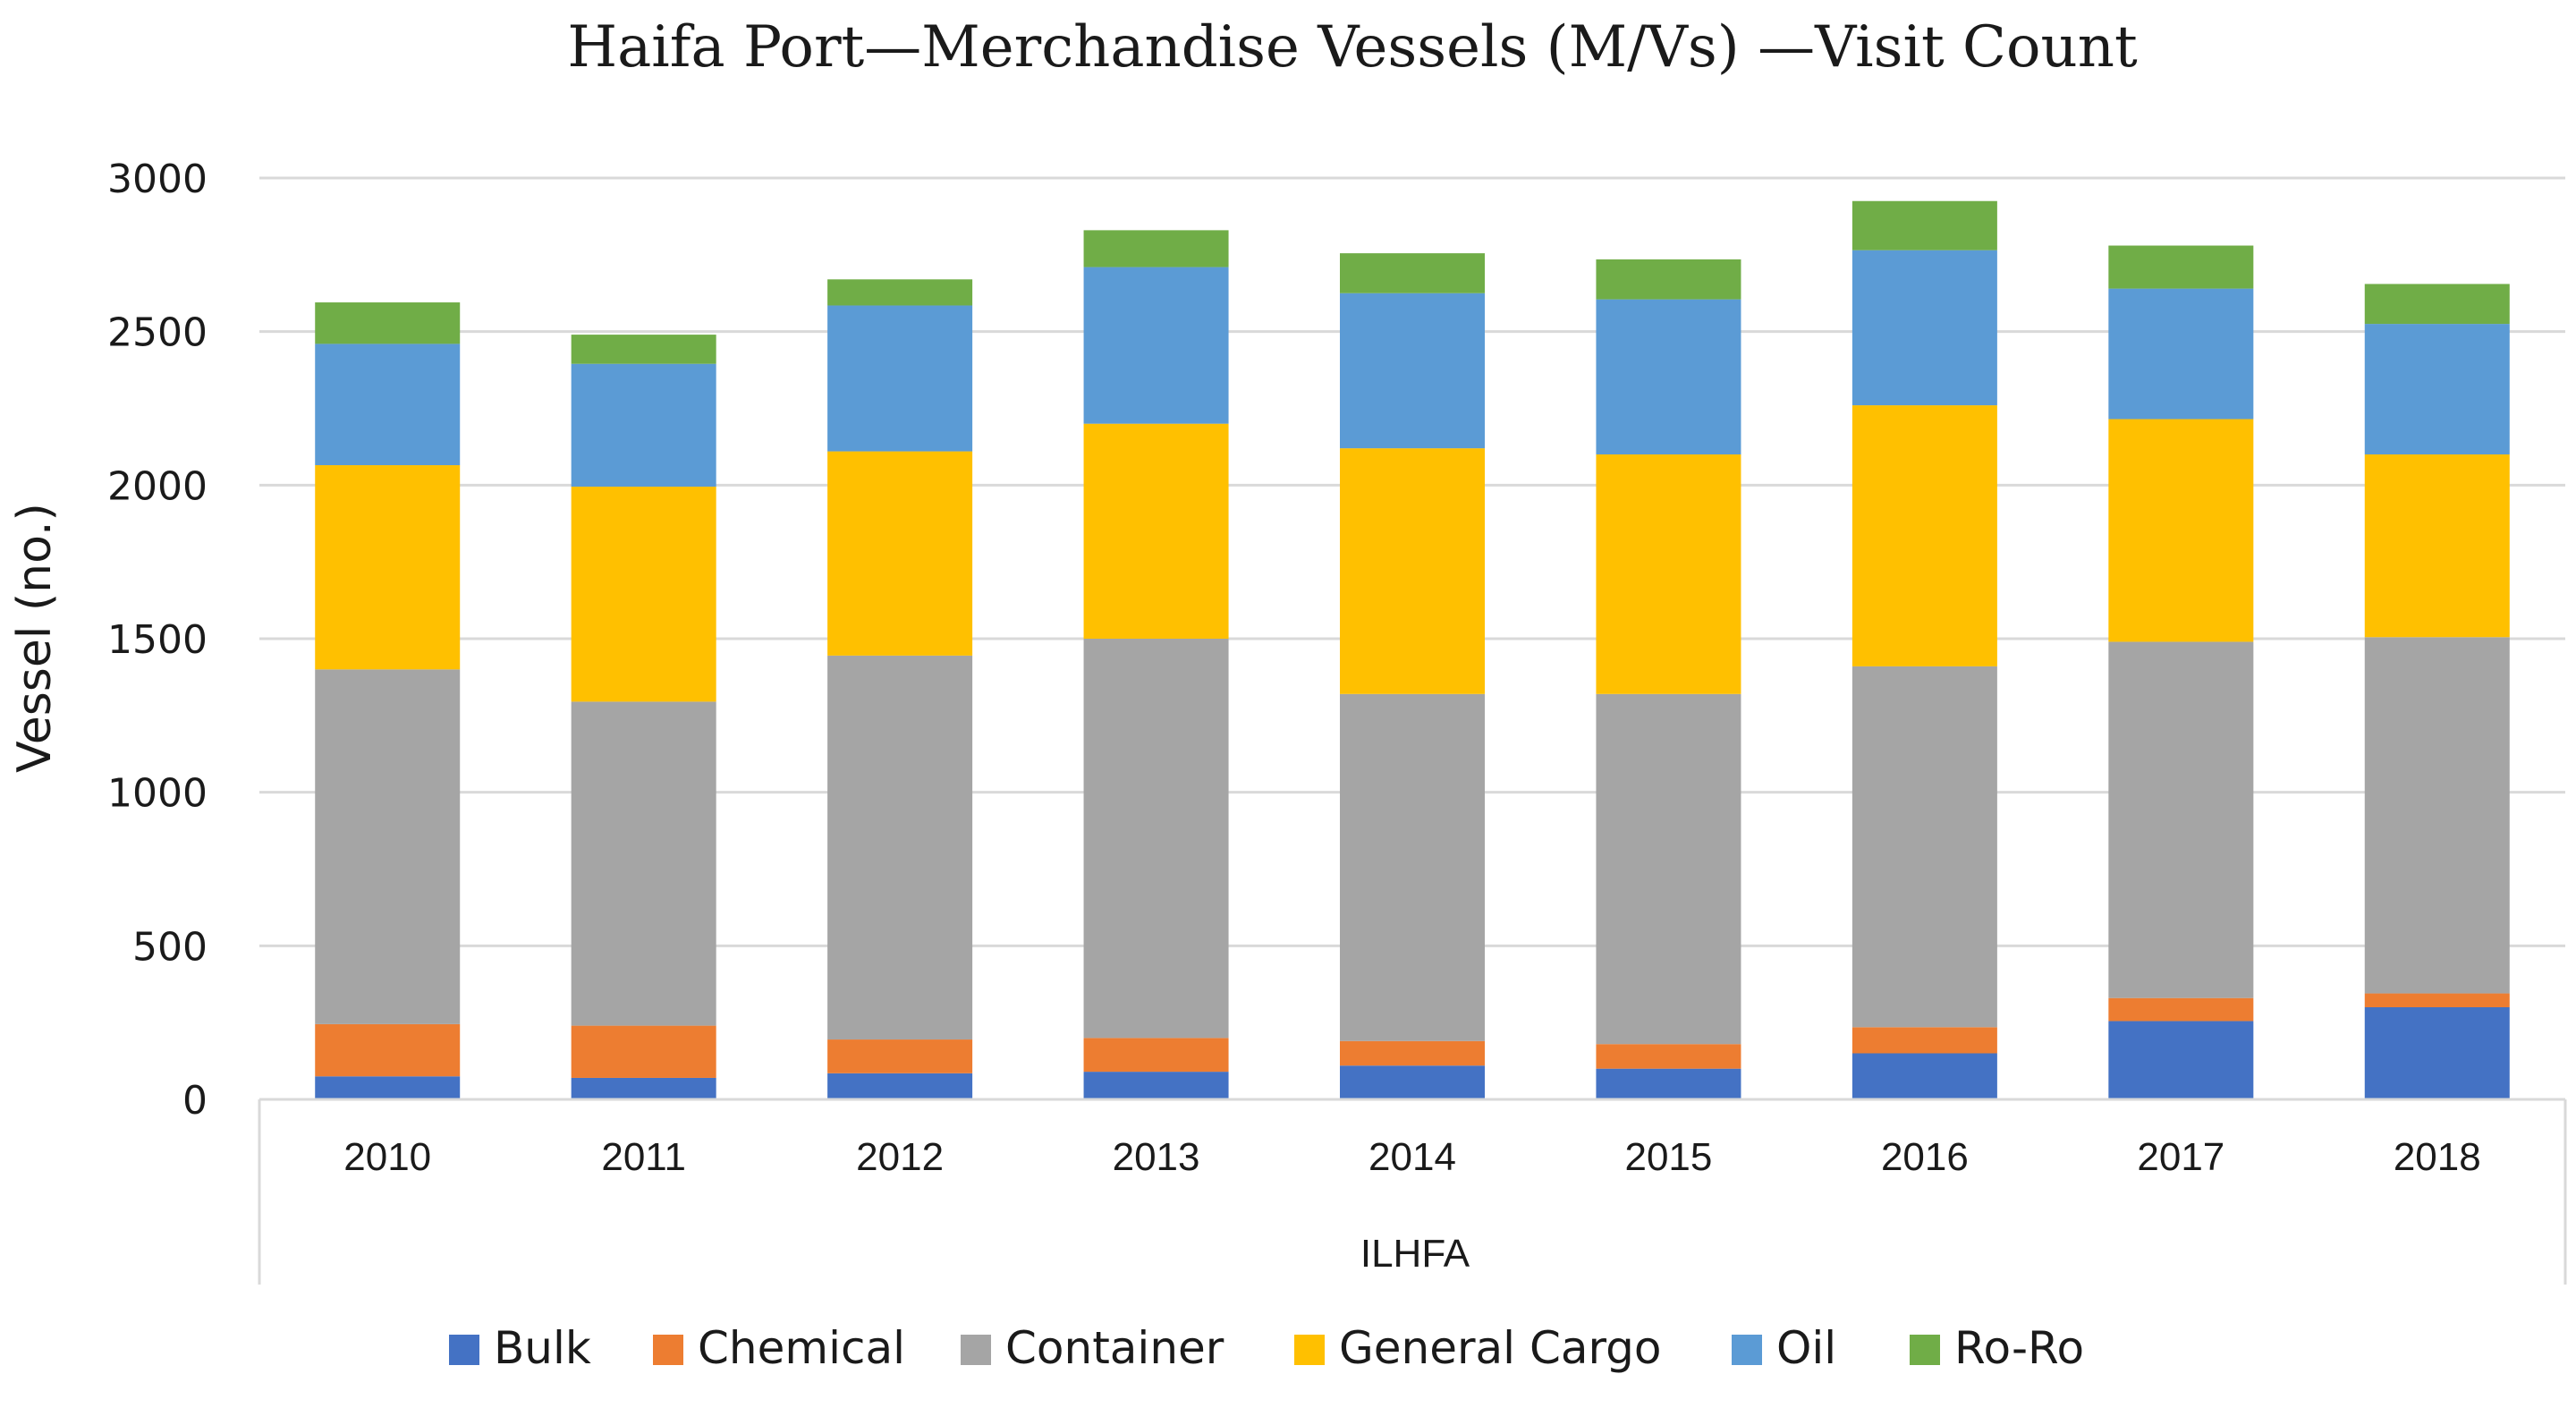 The image size is (2576, 1408). What do you see at coordinates (900, 1056) in the screenshot?
I see `bar-chemical: Chemical 2012: 110` at bounding box center [900, 1056].